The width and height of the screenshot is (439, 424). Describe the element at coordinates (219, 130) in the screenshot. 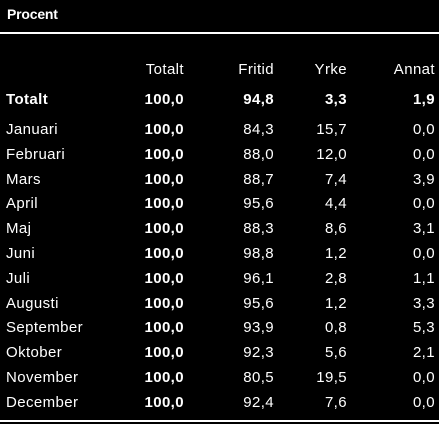

I see `table-row: Januari 100,0 84,3 15,7 0,0` at that location.